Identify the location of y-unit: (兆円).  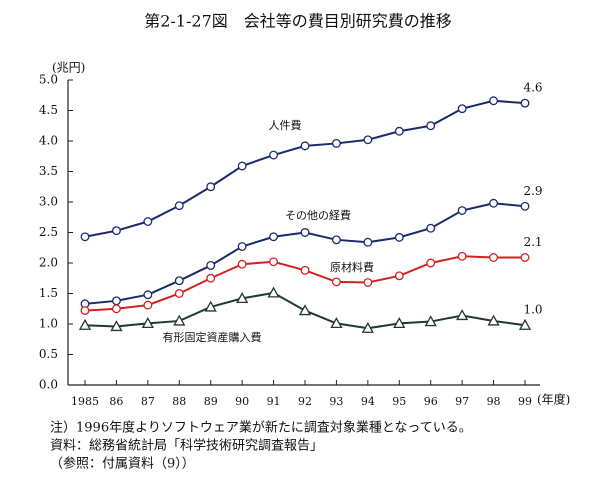
(68, 68).